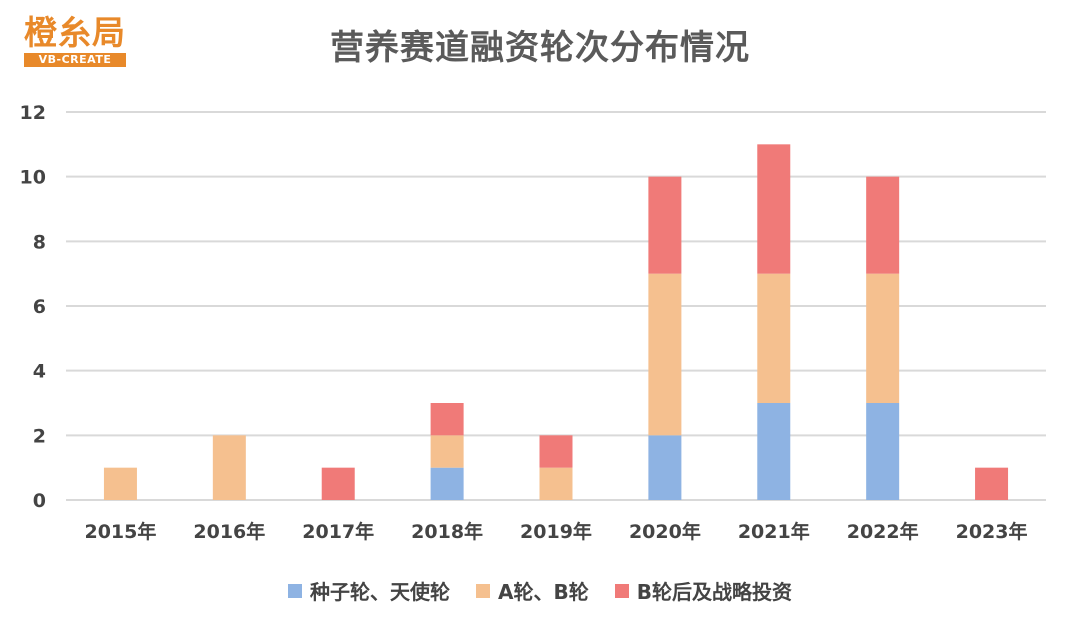  I want to click on x-tick-label: 2021年, so click(774, 531).